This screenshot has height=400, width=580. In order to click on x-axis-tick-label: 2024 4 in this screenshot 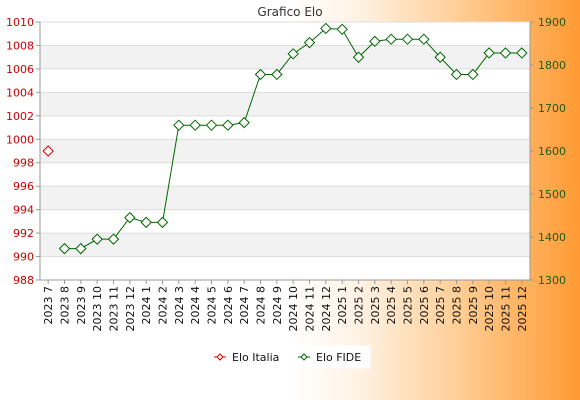, I will do `click(195, 305)`.